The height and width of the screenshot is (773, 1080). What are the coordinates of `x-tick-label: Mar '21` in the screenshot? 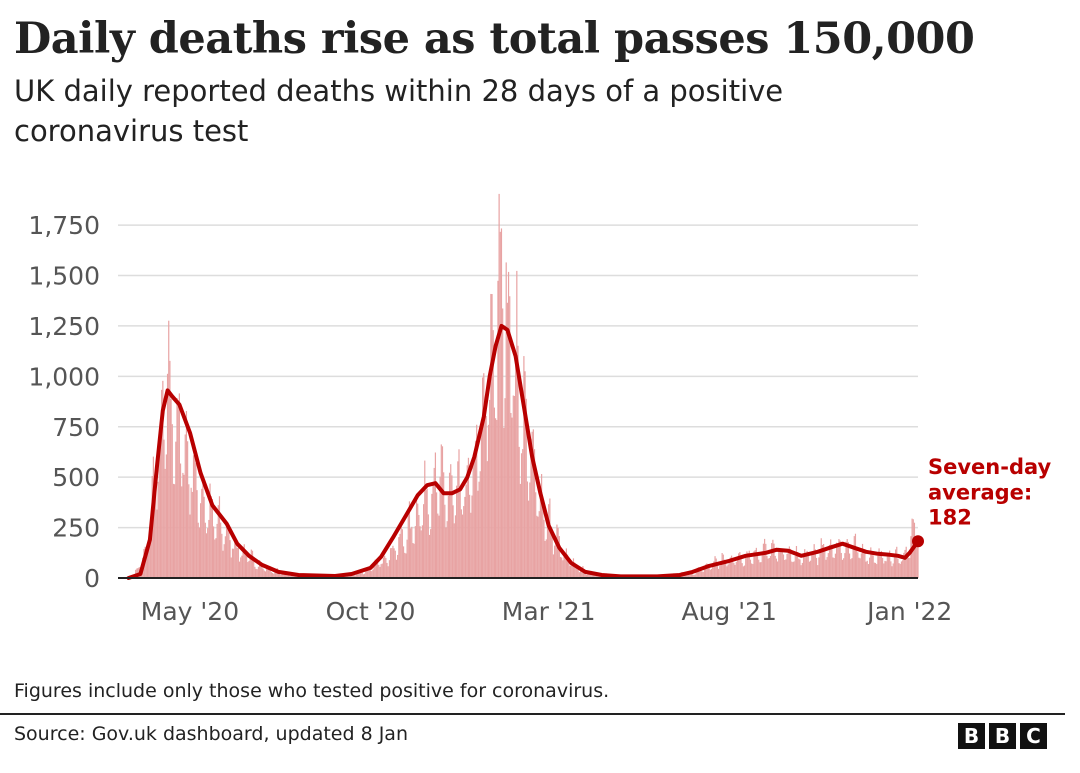 It's located at (549, 611).